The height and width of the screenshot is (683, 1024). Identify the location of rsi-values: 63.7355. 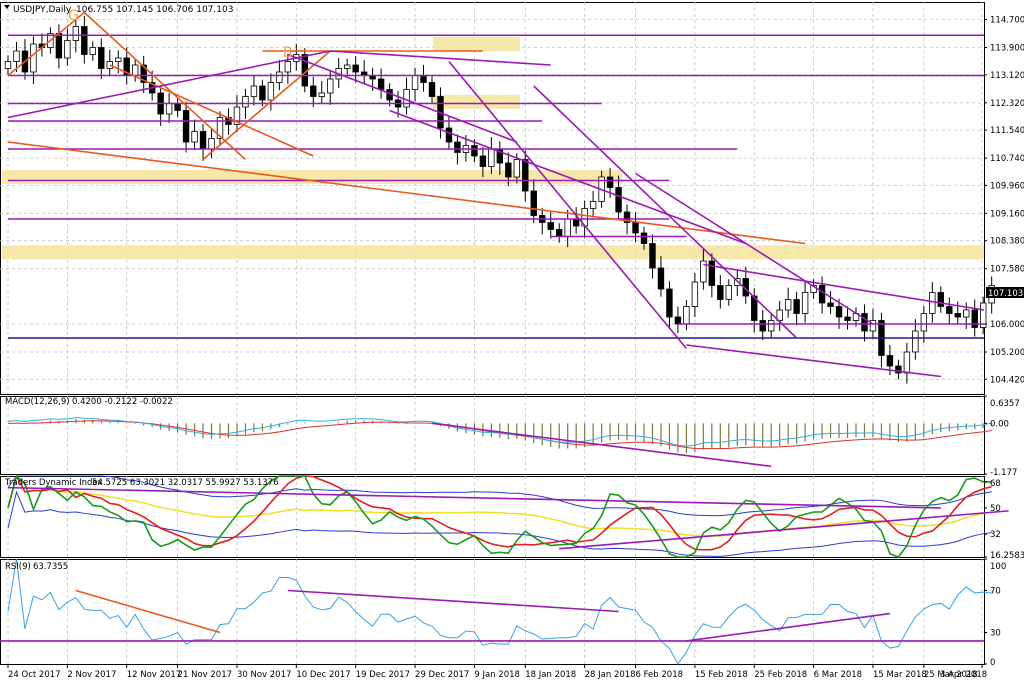
(50, 567).